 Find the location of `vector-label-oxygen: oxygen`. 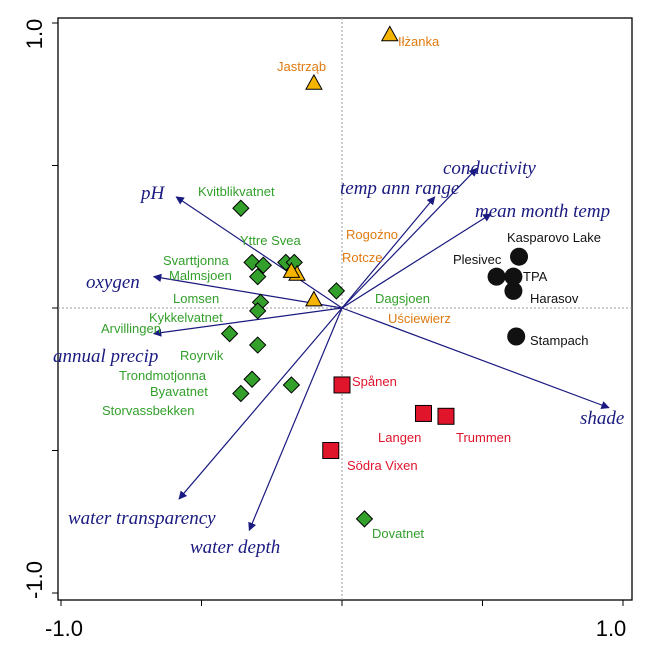

vector-label-oxygen: oxygen is located at coordinates (113, 282).